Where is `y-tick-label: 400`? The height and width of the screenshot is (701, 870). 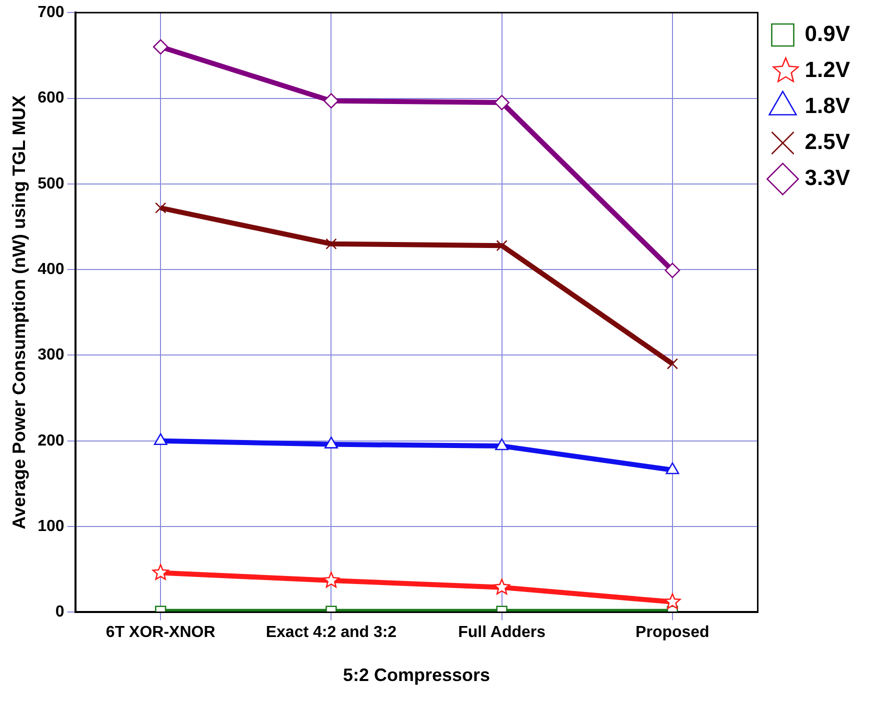
y-tick-label: 400 is located at coordinates (51, 269).